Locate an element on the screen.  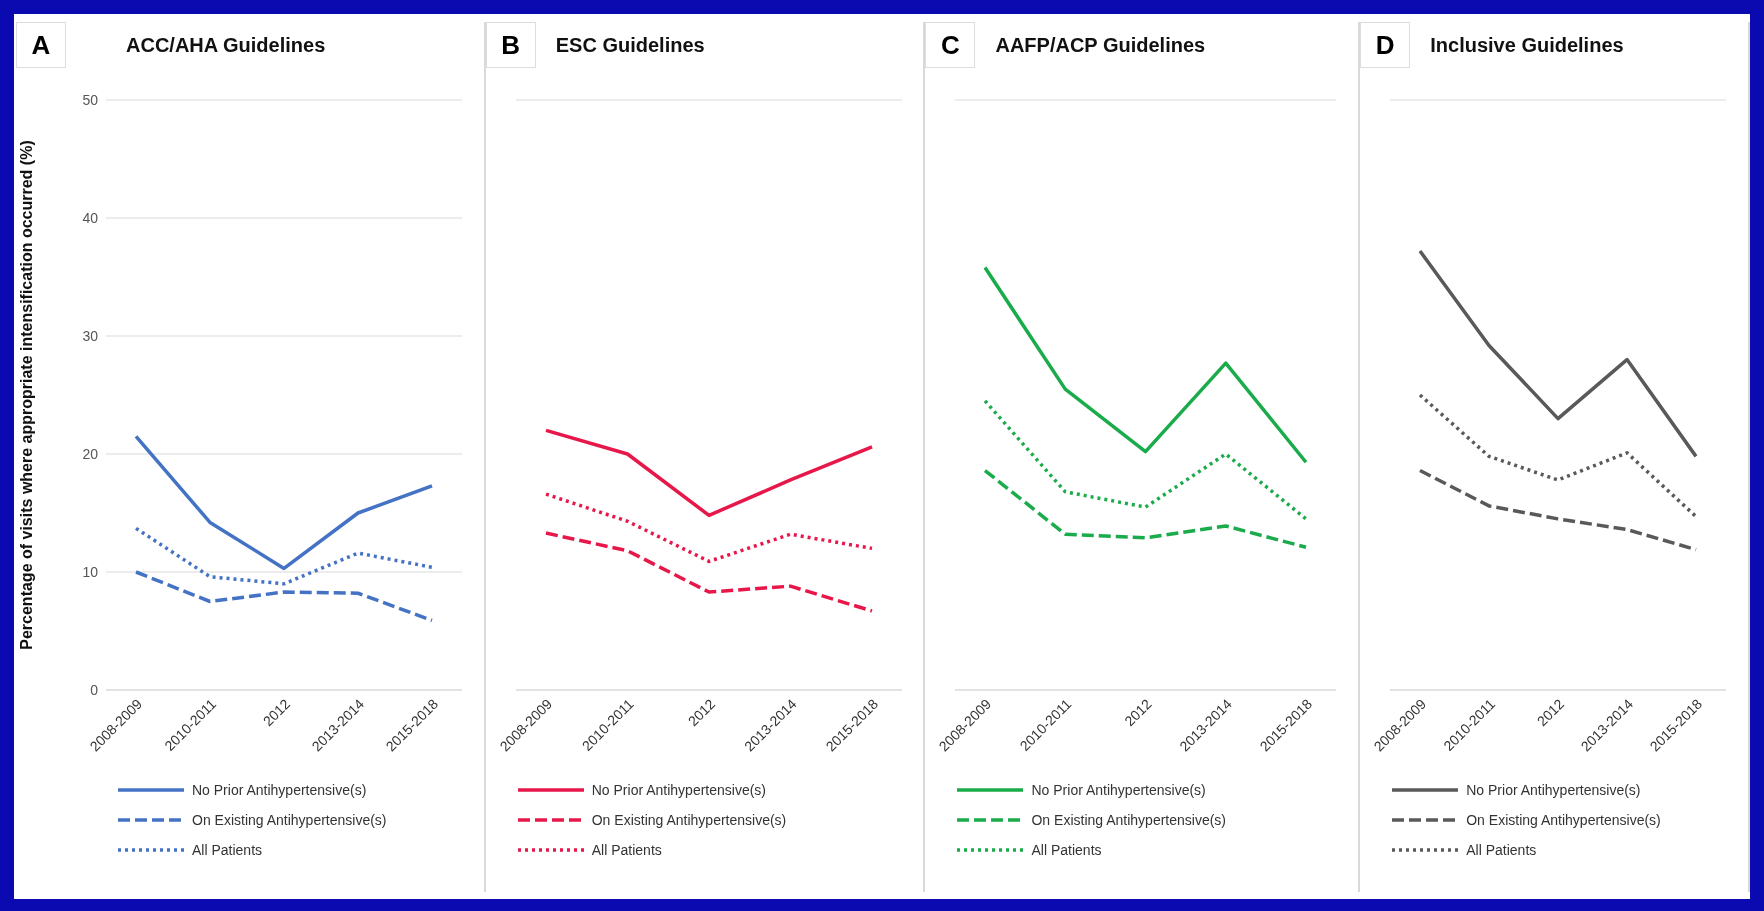
chart-title: Inclusive Guidelines is located at coordinates (1527, 45).